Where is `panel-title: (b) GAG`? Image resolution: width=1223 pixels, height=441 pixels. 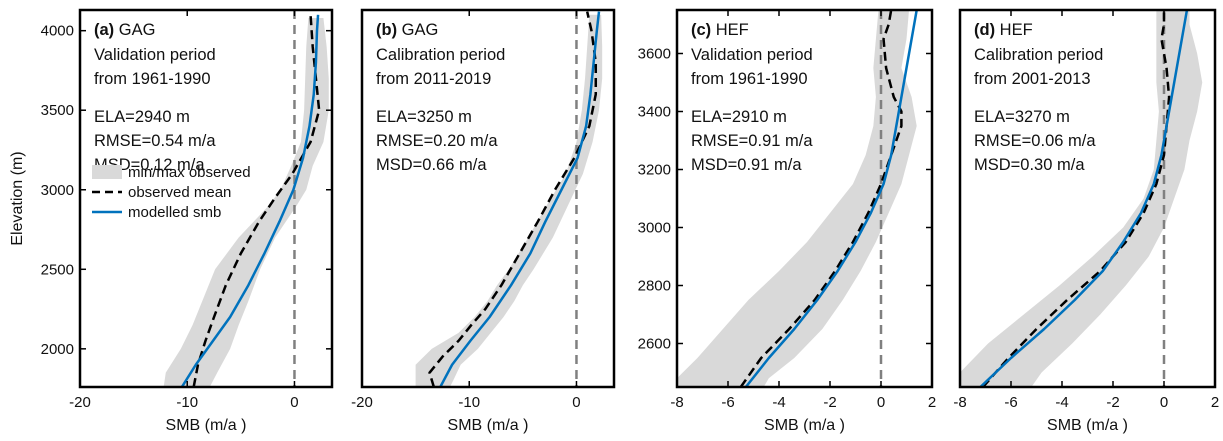 panel-title: (b) GAG is located at coordinates (407, 30).